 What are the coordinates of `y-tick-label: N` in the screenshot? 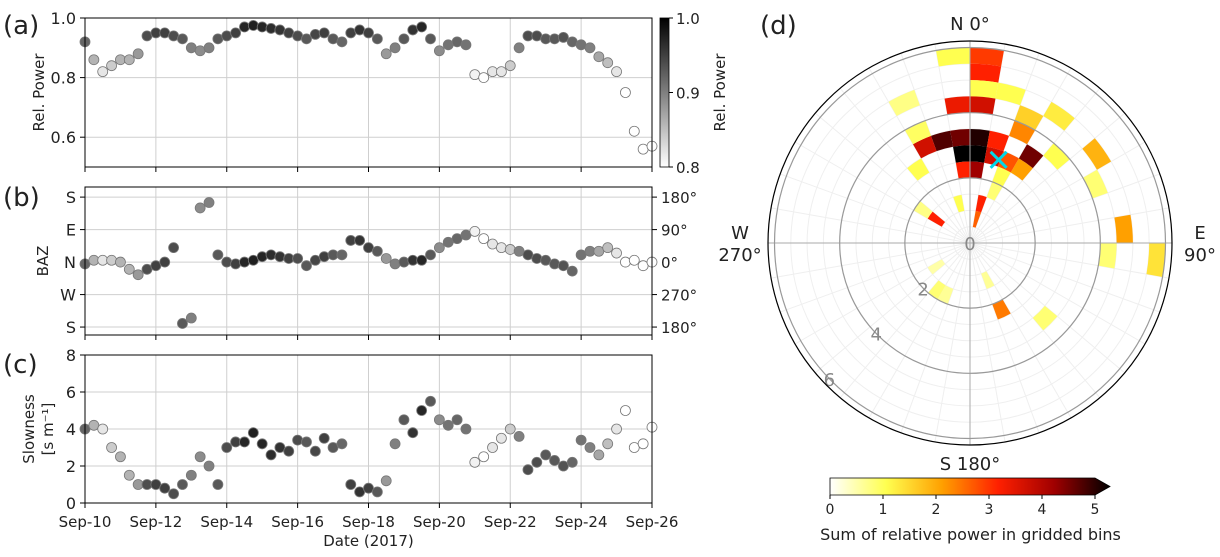 It's located at (70, 262).